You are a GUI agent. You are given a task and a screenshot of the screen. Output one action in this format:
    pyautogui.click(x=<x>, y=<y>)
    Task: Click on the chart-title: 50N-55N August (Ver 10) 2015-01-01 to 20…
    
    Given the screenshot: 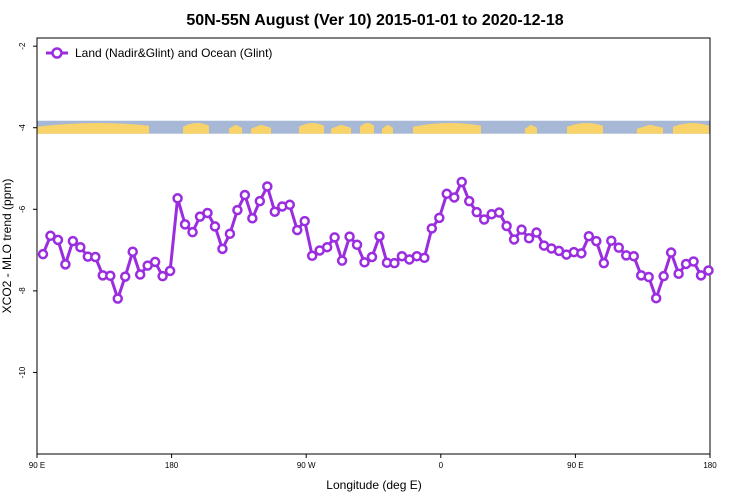 What is the action you would take?
    pyautogui.click(x=374, y=20)
    